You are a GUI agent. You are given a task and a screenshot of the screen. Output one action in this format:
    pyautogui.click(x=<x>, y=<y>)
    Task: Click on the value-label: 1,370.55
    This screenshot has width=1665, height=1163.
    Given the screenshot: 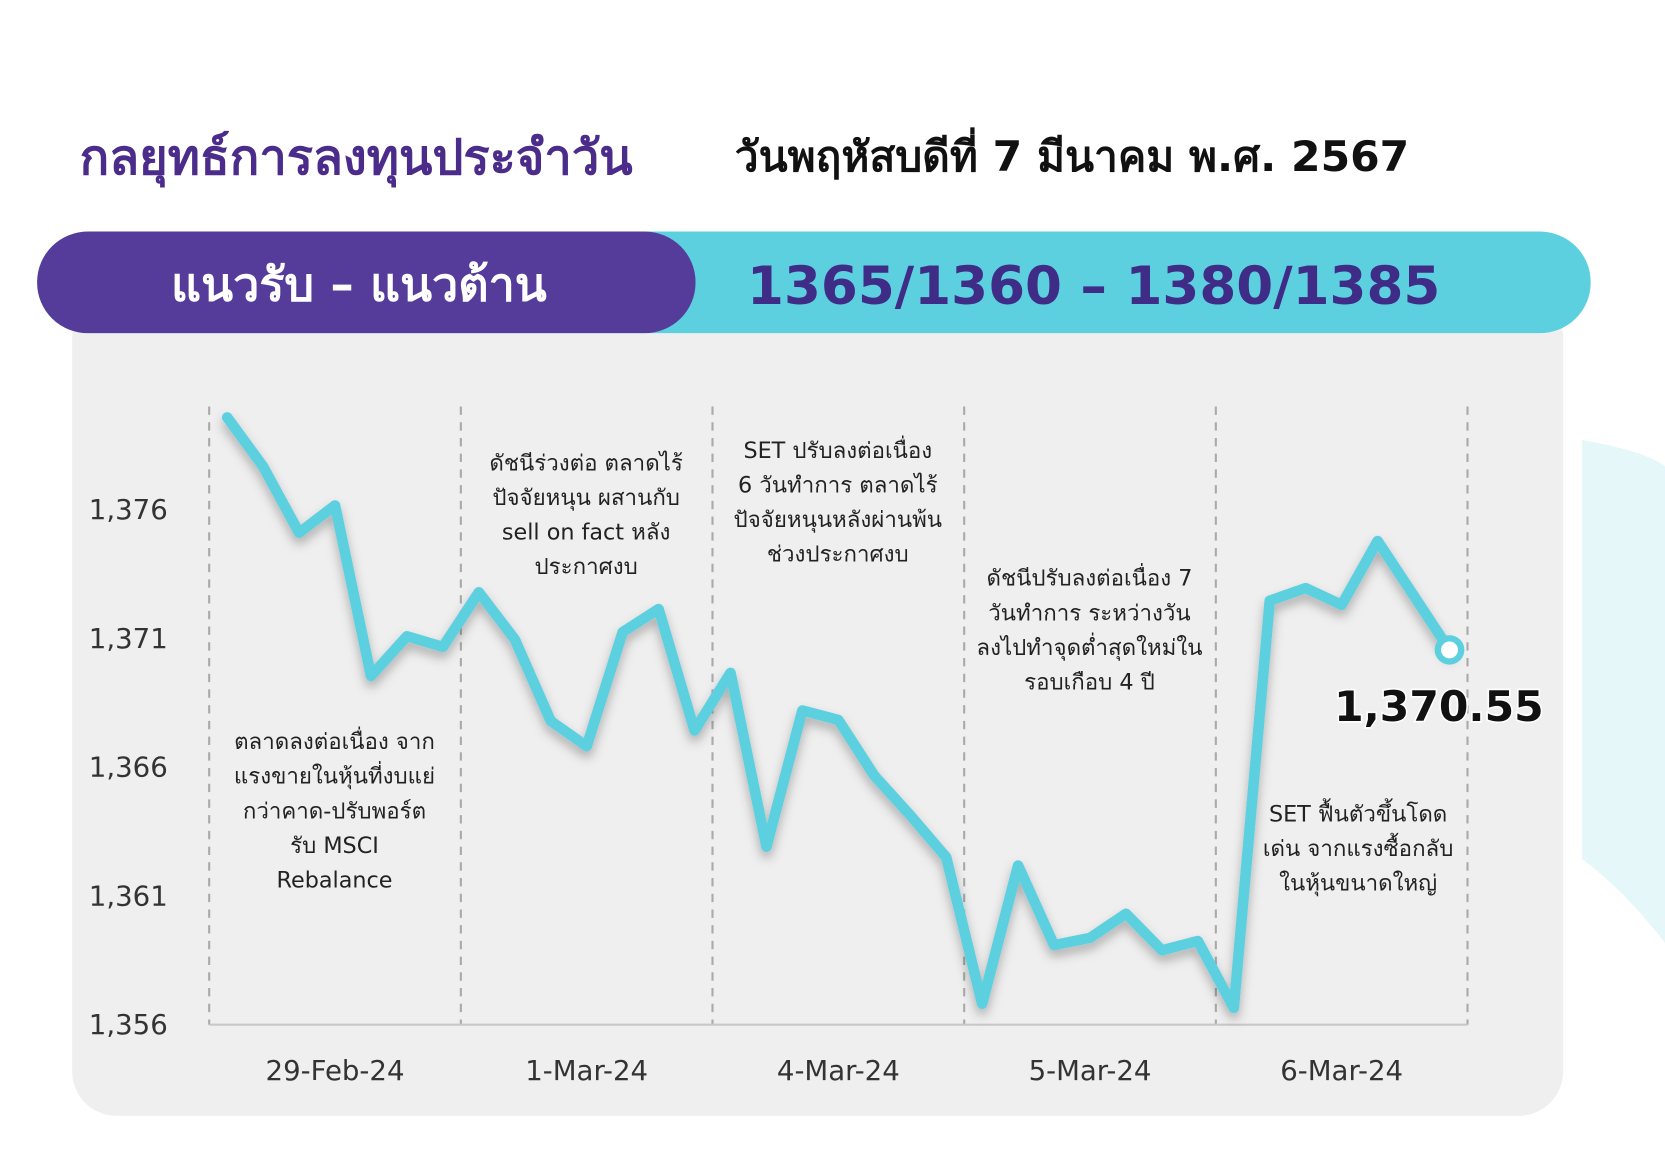 What is the action you would take?
    pyautogui.click(x=1439, y=706)
    